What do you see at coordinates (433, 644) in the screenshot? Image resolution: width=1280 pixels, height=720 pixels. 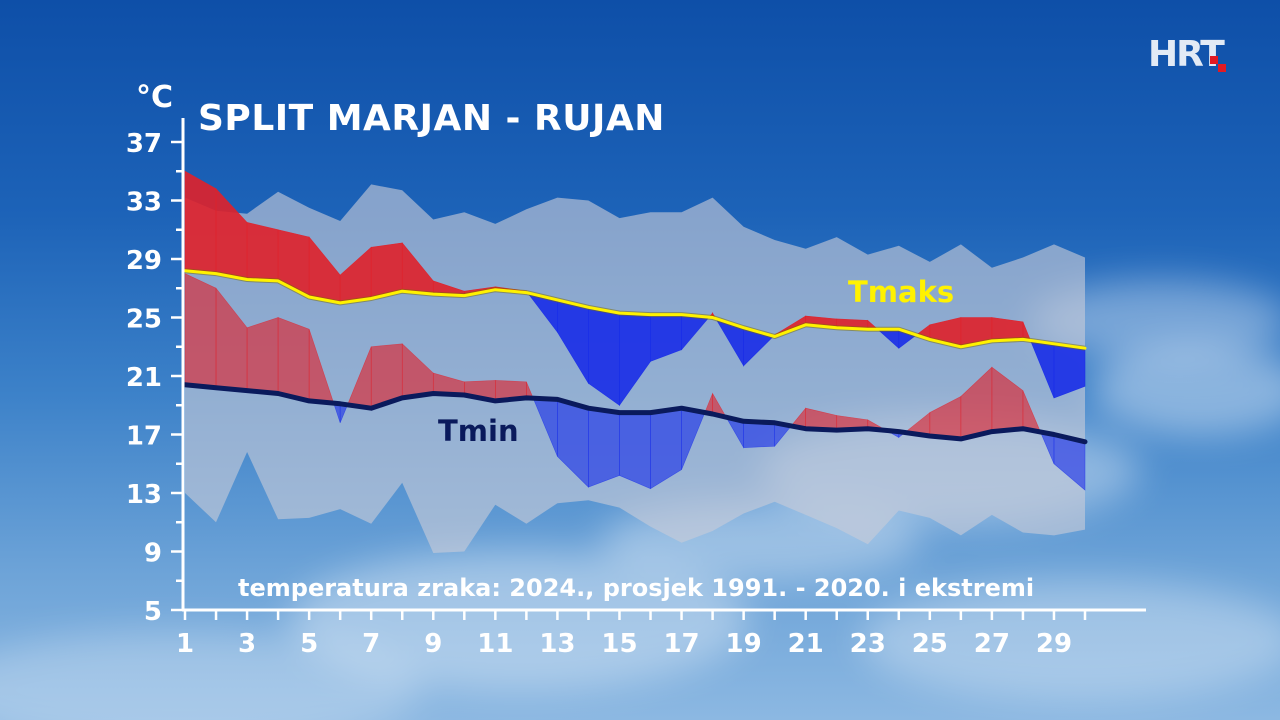 I see `x-tick-label-9: 9` at bounding box center [433, 644].